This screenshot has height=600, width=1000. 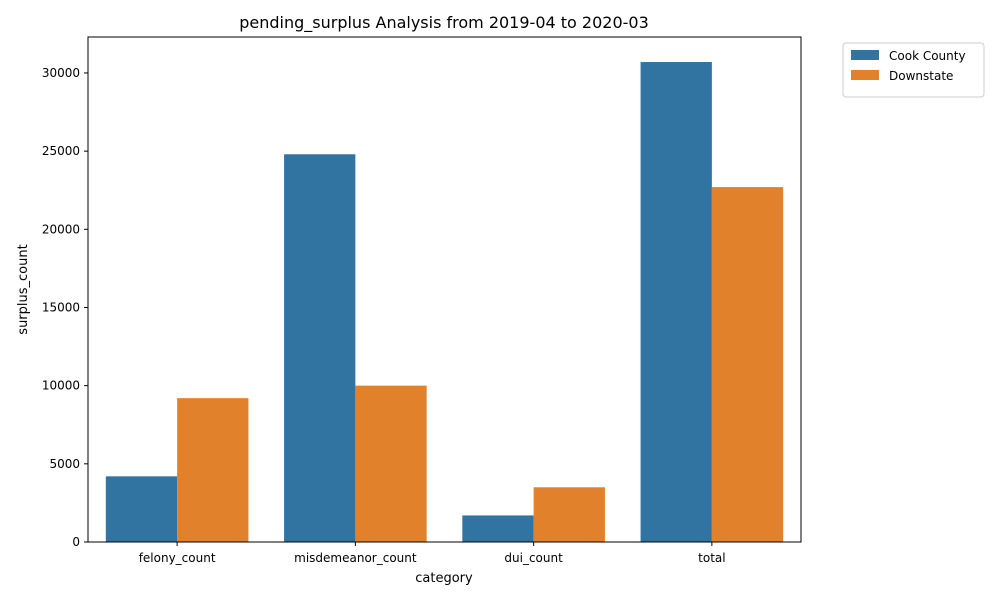 I want to click on x-tick-label: misdemeanor_count, so click(x=355, y=558).